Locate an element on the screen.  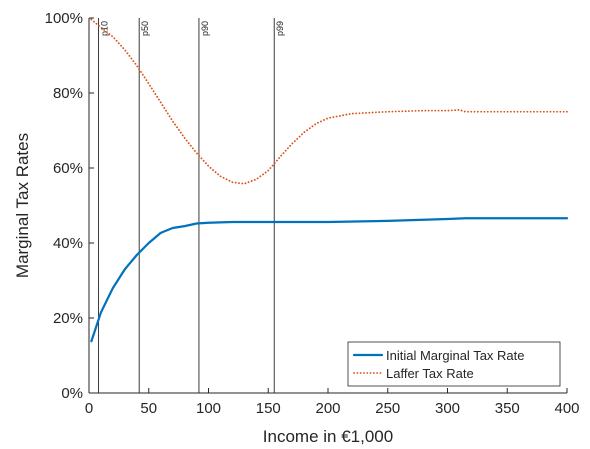
y-tick-label: 20% is located at coordinates (68, 318).